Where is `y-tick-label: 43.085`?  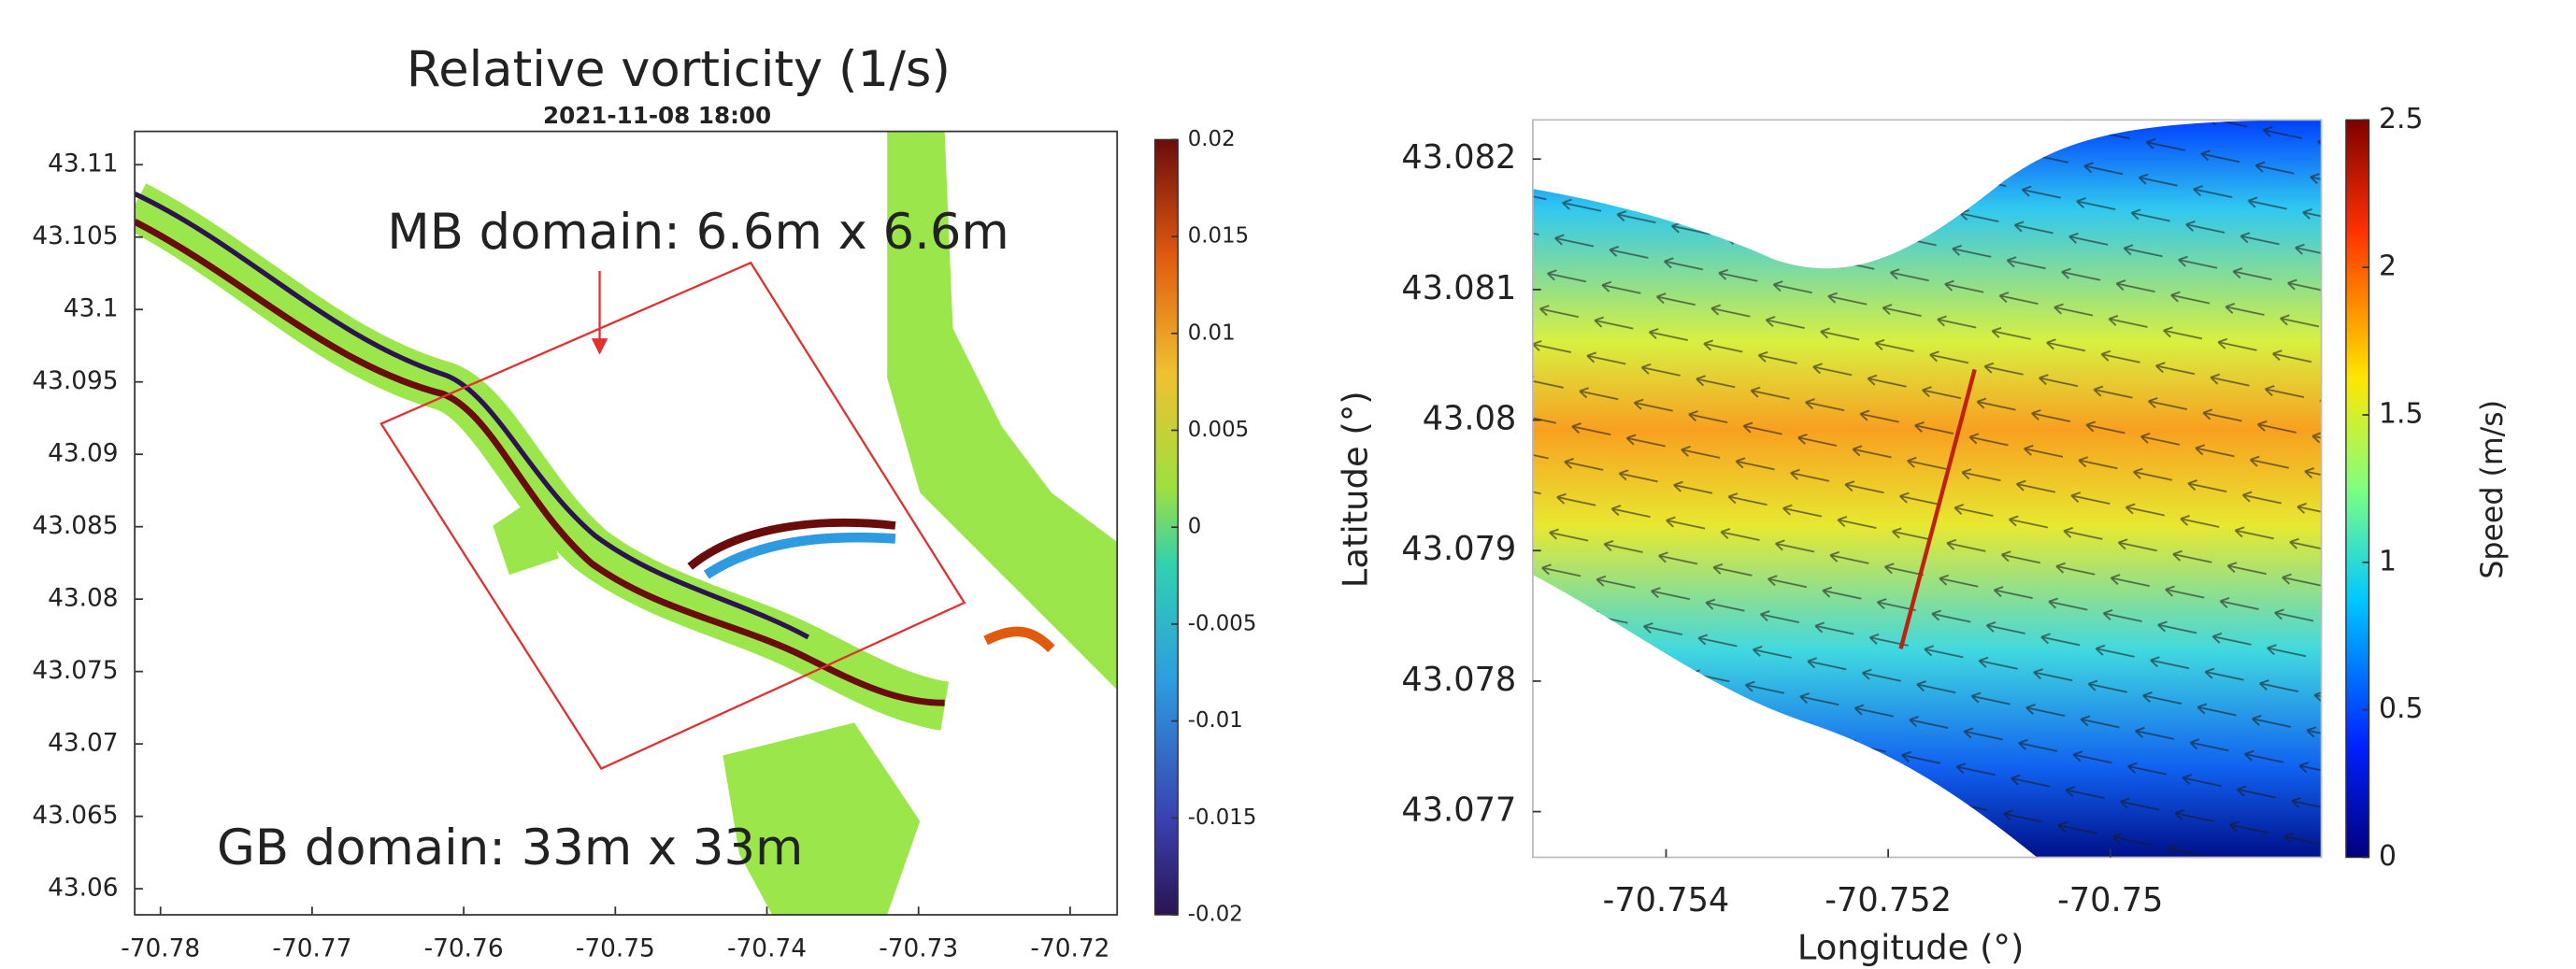
y-tick-label: 43.085 is located at coordinates (75, 526).